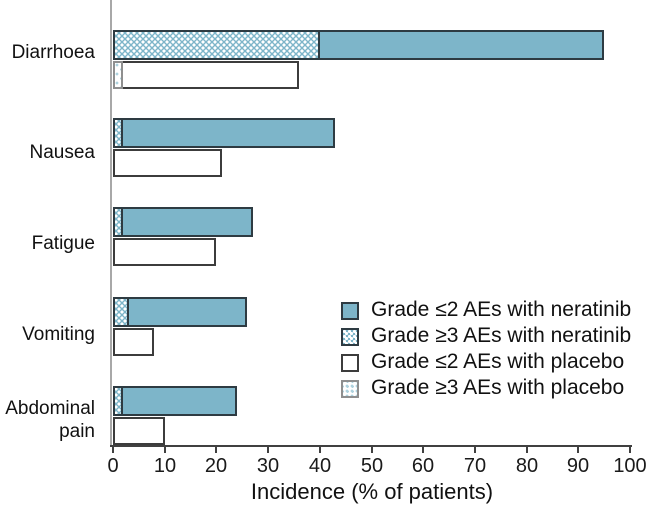 The width and height of the screenshot is (646, 511). I want to click on x-tick-label: 60, so click(423, 466).